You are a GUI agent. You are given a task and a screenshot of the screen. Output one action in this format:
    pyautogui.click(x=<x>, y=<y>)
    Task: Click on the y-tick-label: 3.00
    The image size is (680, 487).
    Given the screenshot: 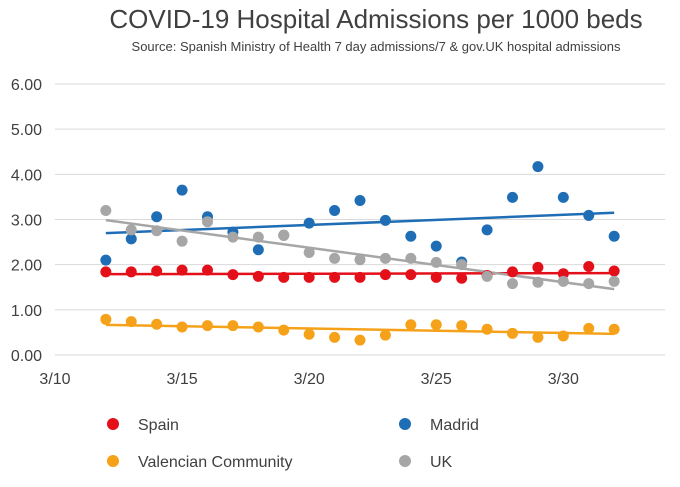 What is the action you would take?
    pyautogui.click(x=26, y=221)
    